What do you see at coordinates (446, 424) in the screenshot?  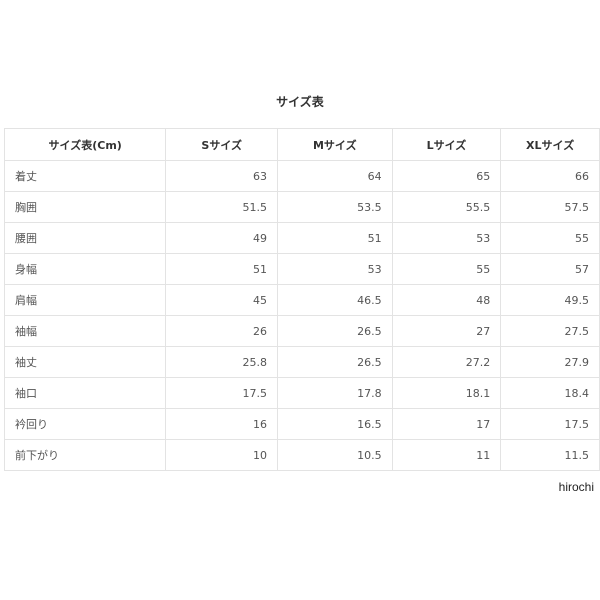 I see `cell-value: 17` at bounding box center [446, 424].